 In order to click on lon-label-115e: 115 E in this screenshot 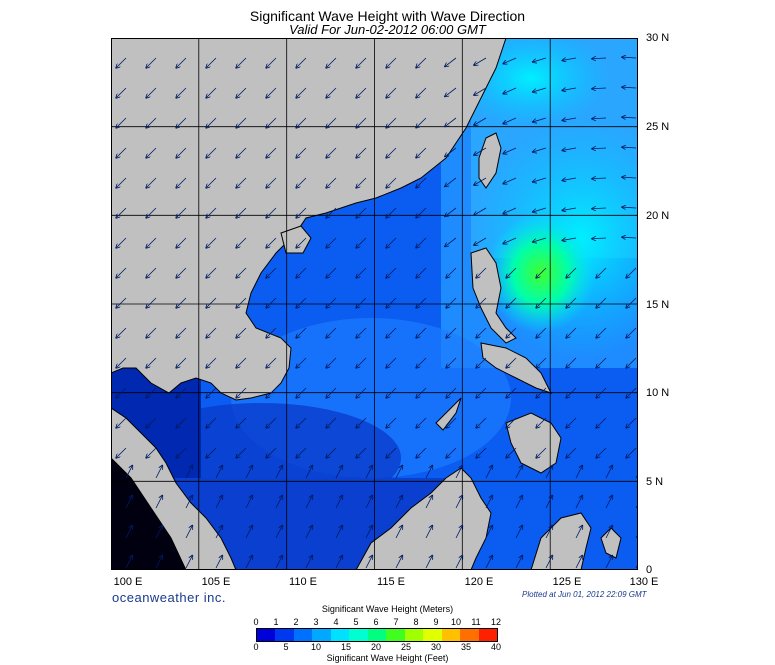, I will do `click(391, 582)`.